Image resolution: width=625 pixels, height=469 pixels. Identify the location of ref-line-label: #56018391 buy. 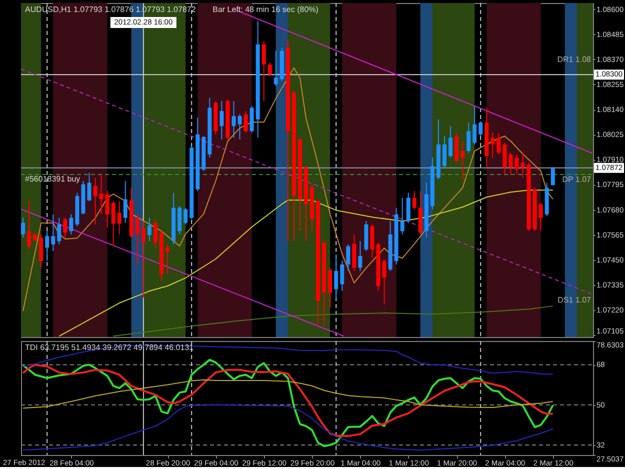
(52, 179).